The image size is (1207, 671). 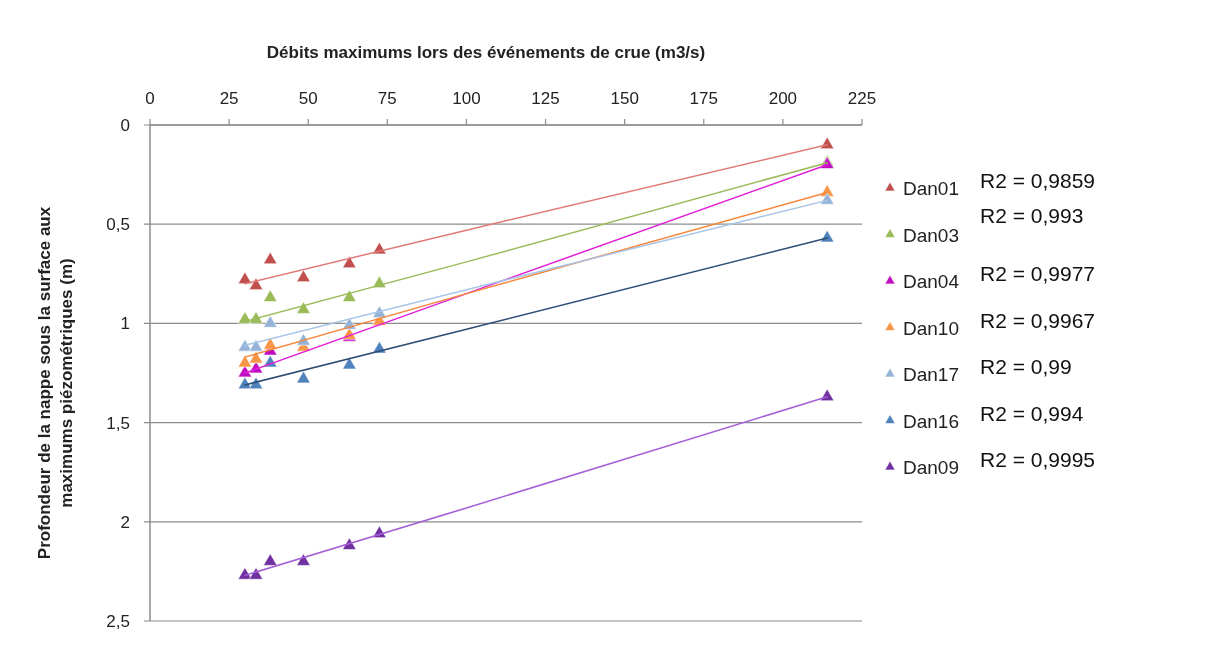 I want to click on x-tick-label: 75, so click(x=387, y=98).